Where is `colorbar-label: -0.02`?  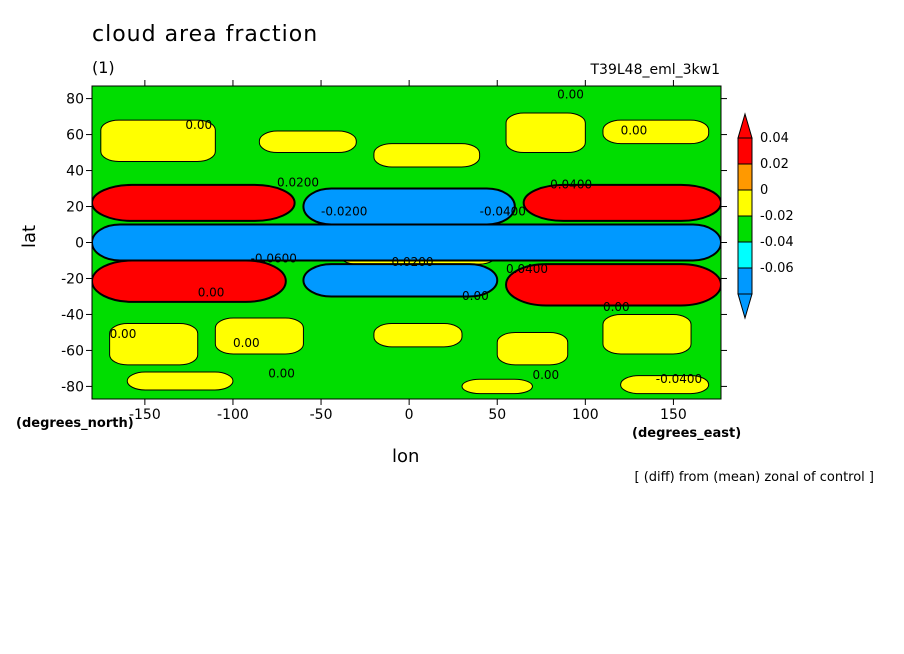 colorbar-label: -0.02 is located at coordinates (777, 216).